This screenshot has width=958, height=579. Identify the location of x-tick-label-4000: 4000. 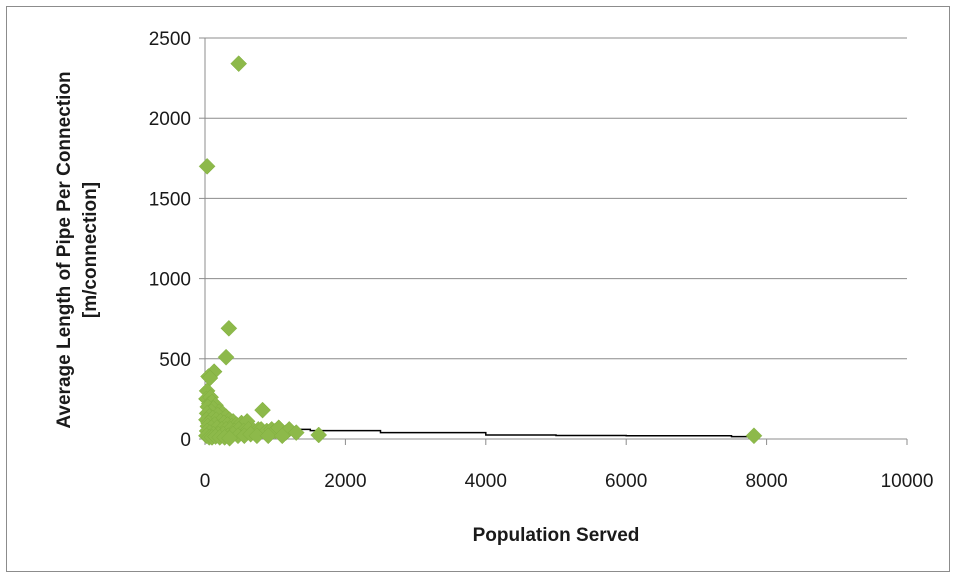
(486, 481).